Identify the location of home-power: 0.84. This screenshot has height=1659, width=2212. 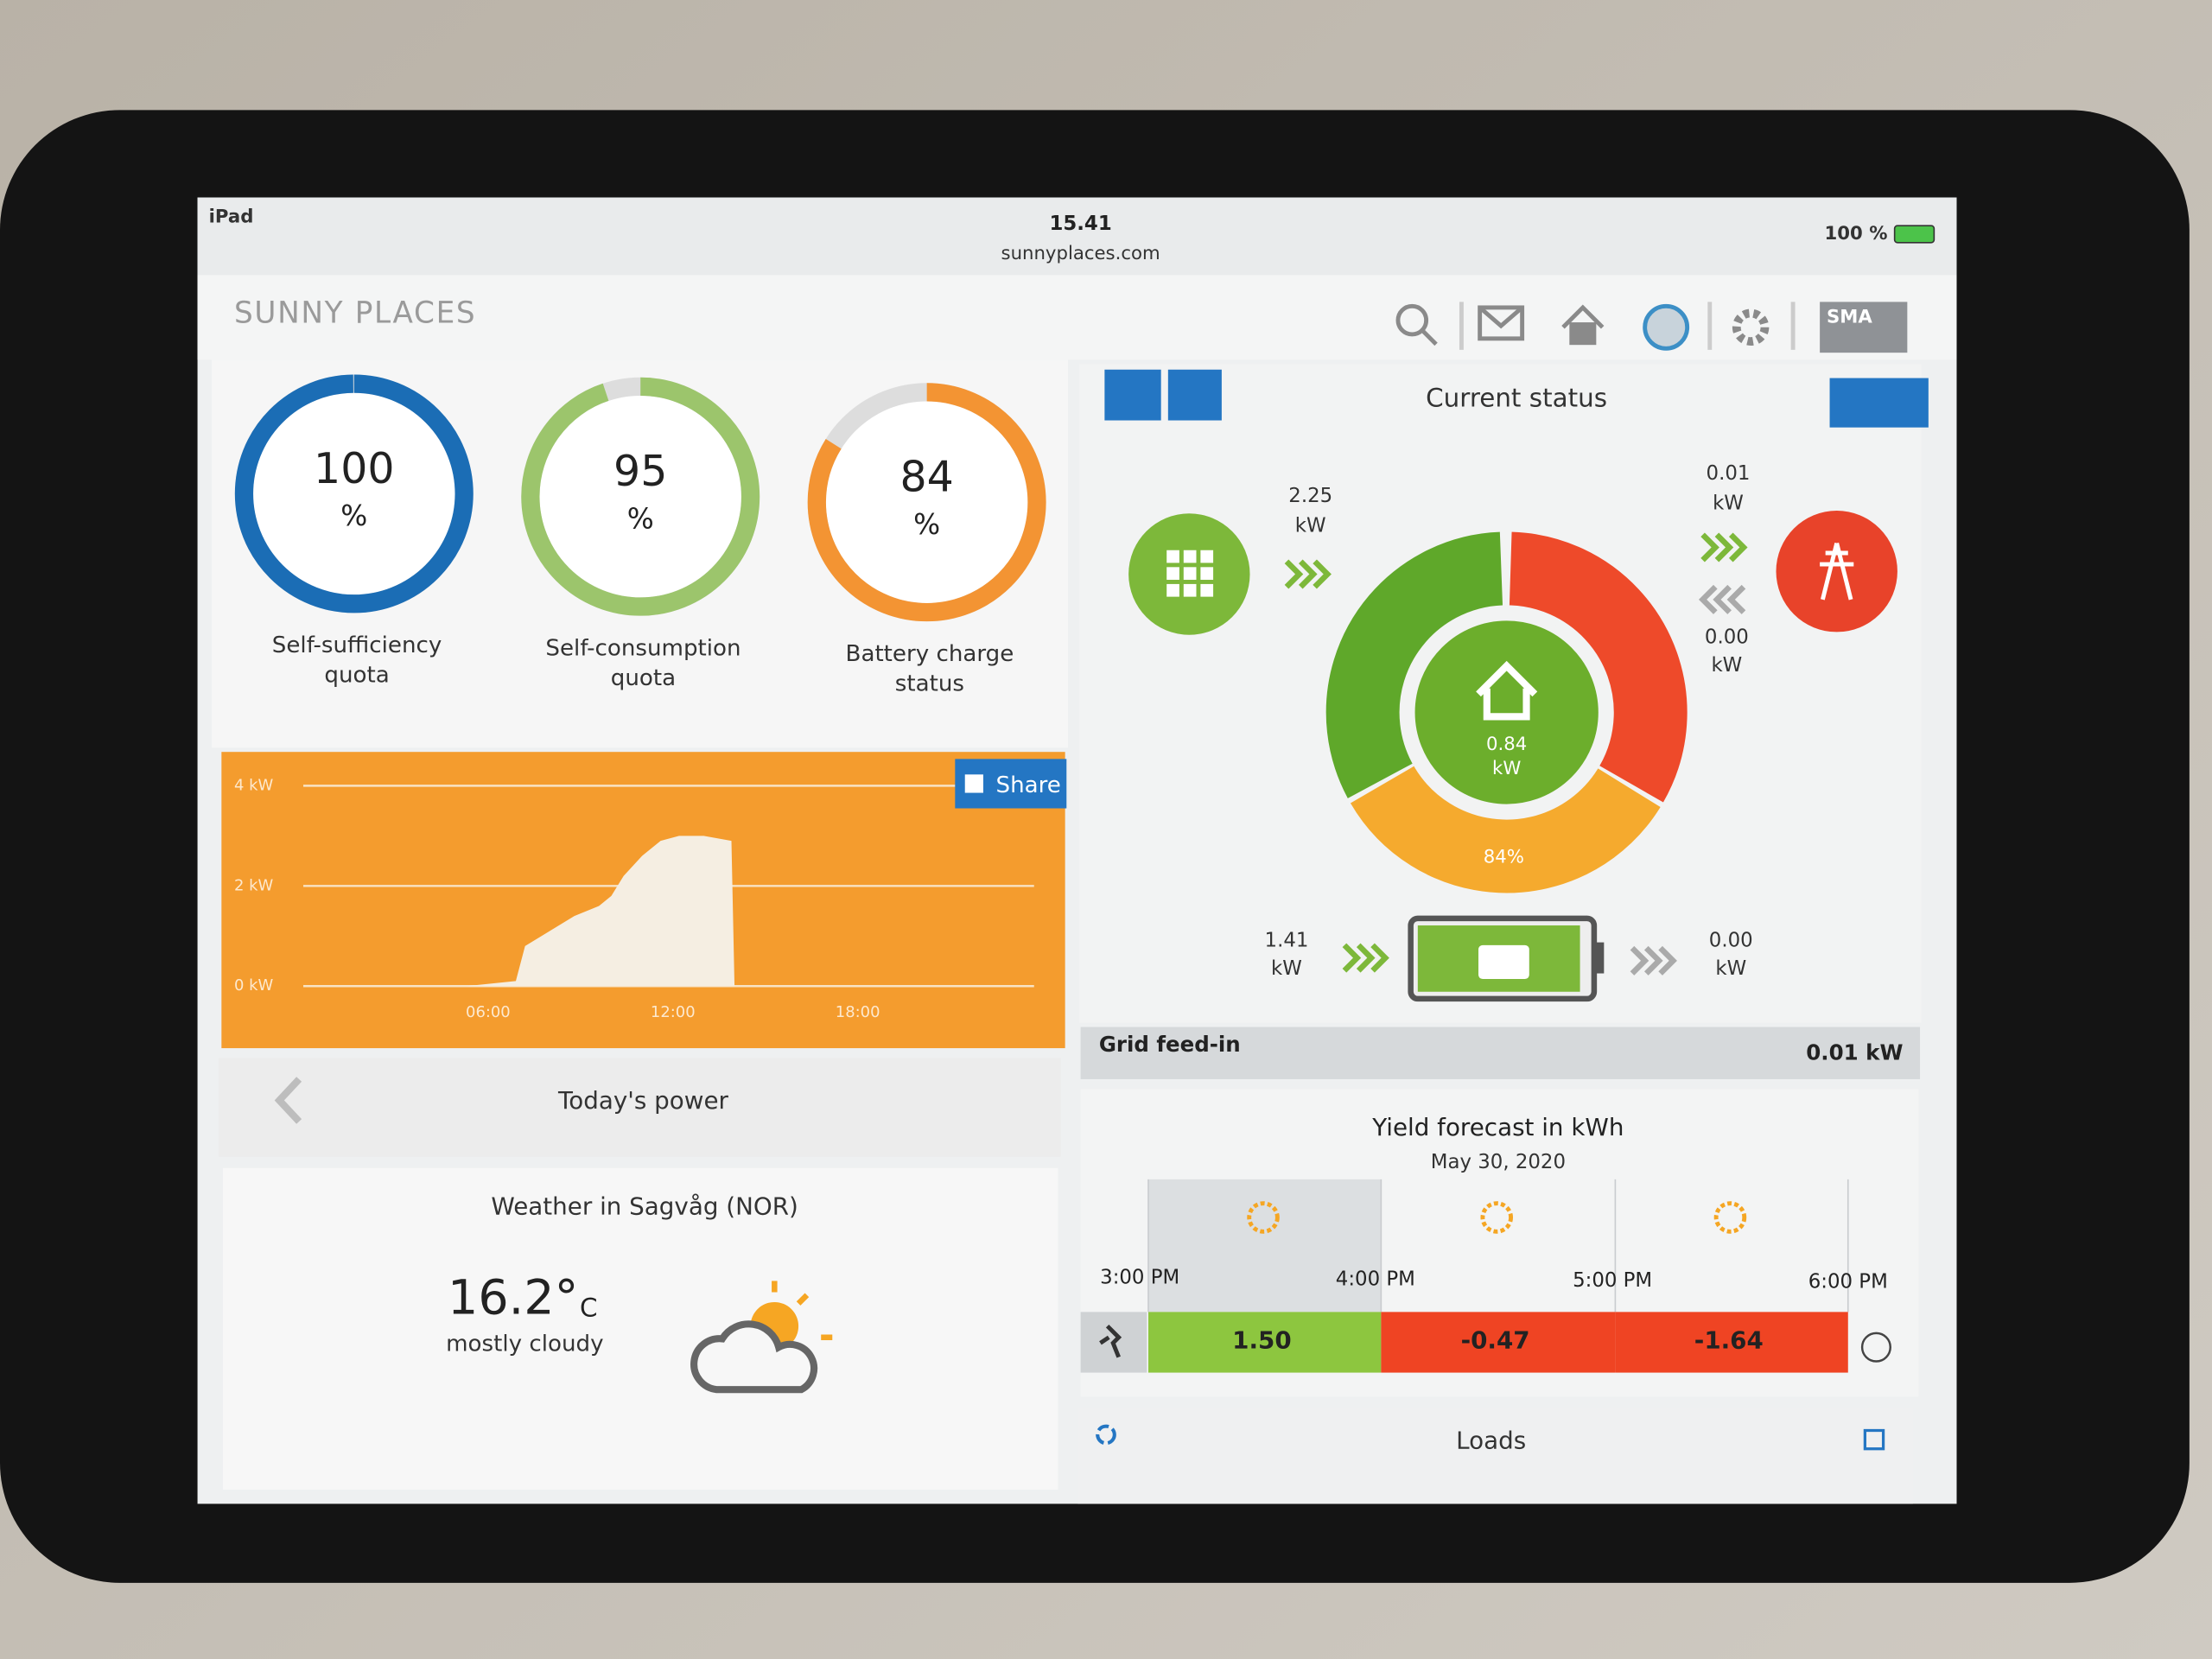
(1506, 744).